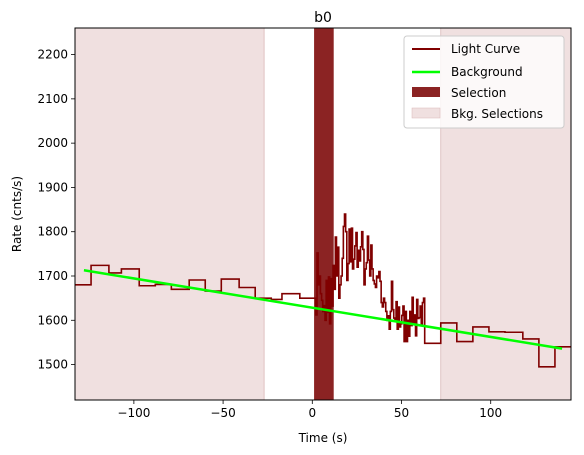 Image resolution: width=584 pixels, height=455 pixels. Describe the element at coordinates (52, 187) in the screenshot. I see `y-tick-label: 1900` at that location.